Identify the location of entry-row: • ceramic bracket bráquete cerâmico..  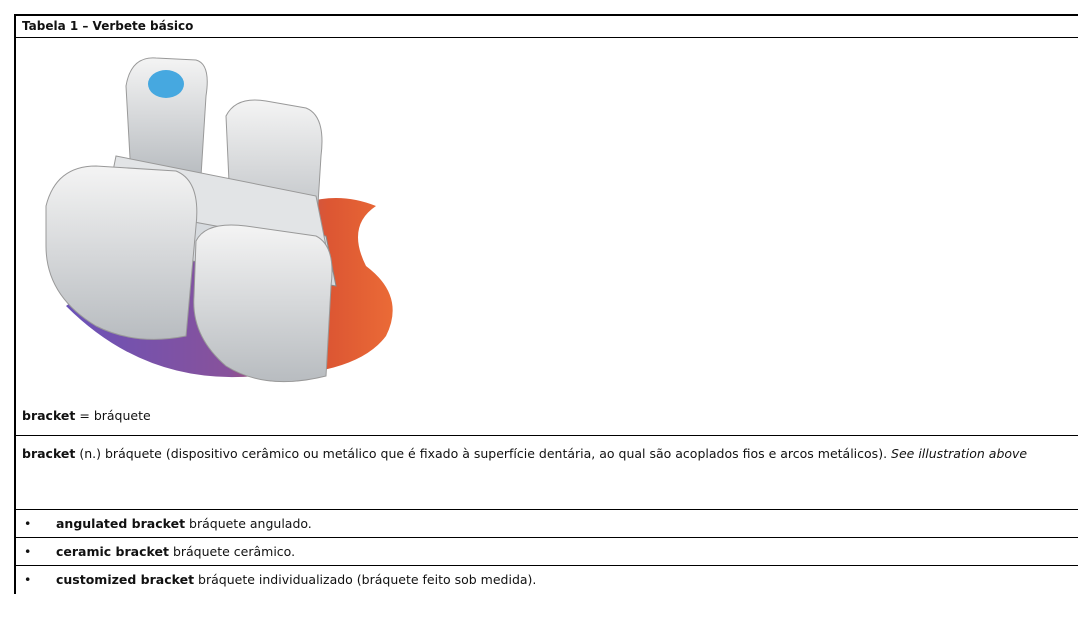
(547, 552).